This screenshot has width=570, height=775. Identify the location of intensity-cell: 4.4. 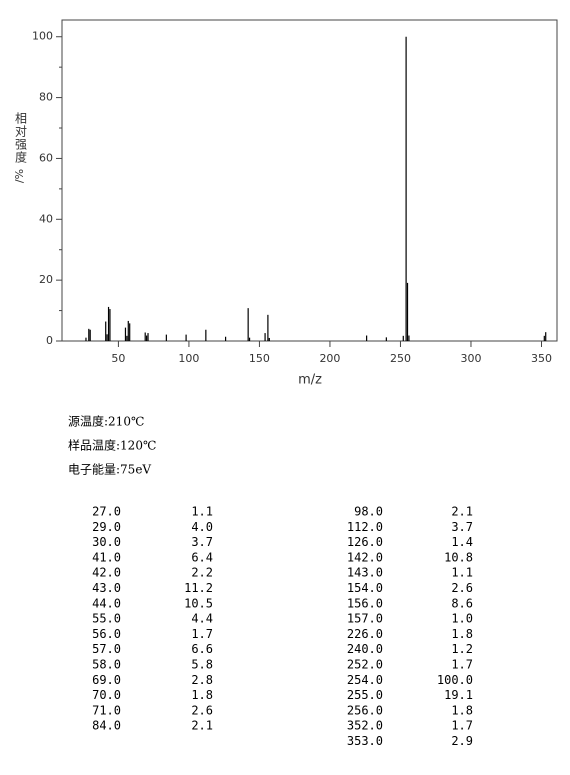
(202, 619).